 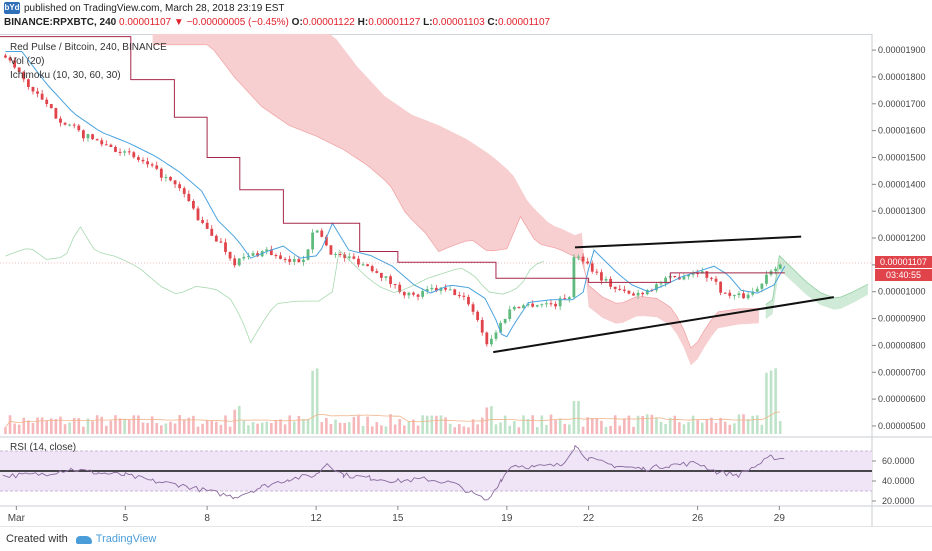 What do you see at coordinates (902, 50) in the screenshot?
I see `y-tick-label: 0.00001900` at bounding box center [902, 50].